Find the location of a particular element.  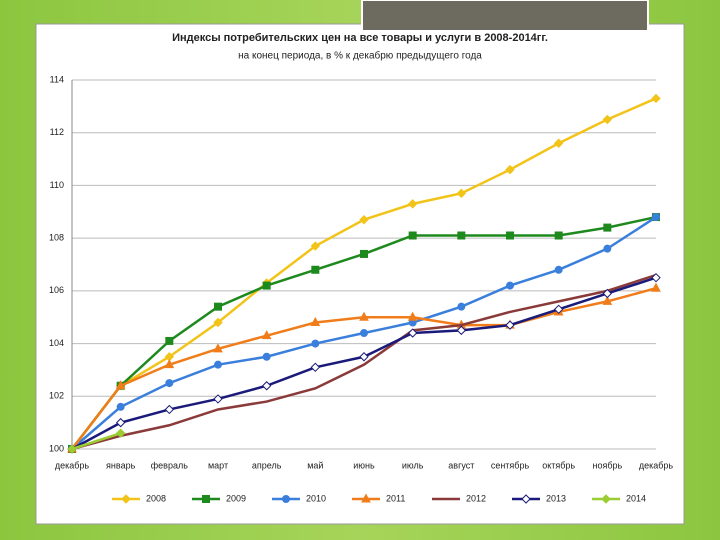

x-tick-label: январь is located at coordinates (121, 465).